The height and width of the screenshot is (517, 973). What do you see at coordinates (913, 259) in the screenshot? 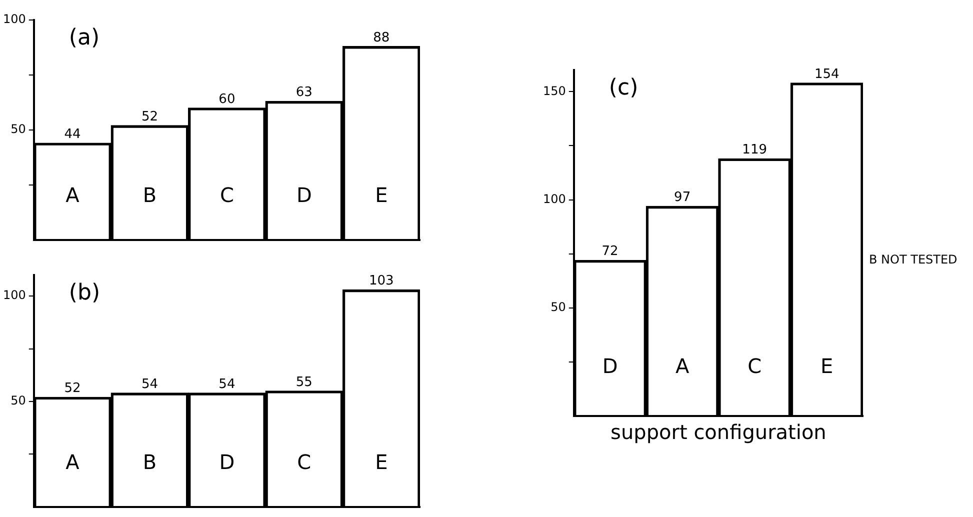
I see `text: B NOT TESTED` at bounding box center [913, 259].